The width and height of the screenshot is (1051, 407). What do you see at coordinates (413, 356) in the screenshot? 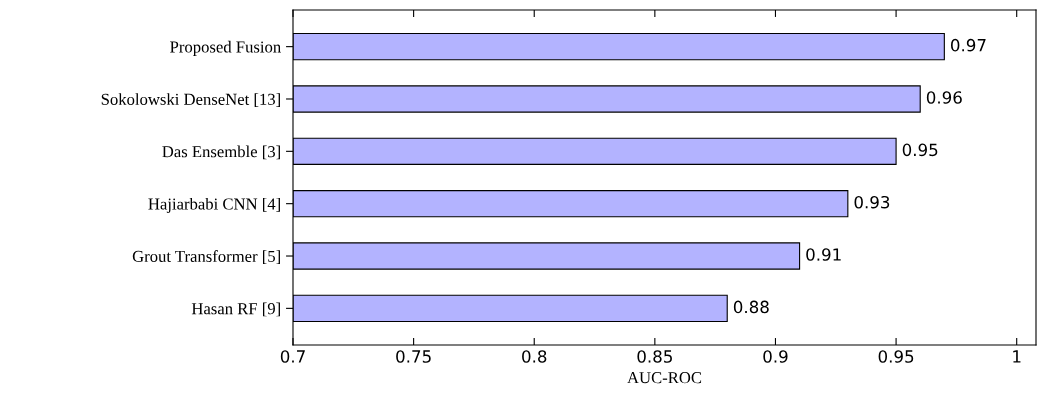
I see `x-tick-label: 0.75` at bounding box center [413, 356].